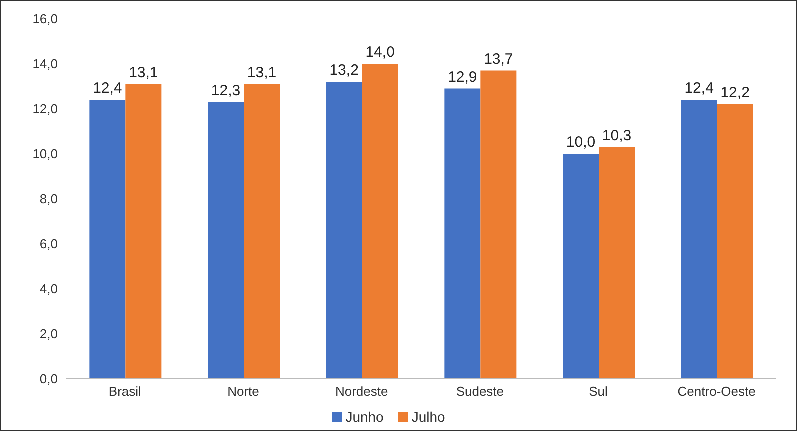  I want to click on y-tick-label: 6,0, so click(49, 244).